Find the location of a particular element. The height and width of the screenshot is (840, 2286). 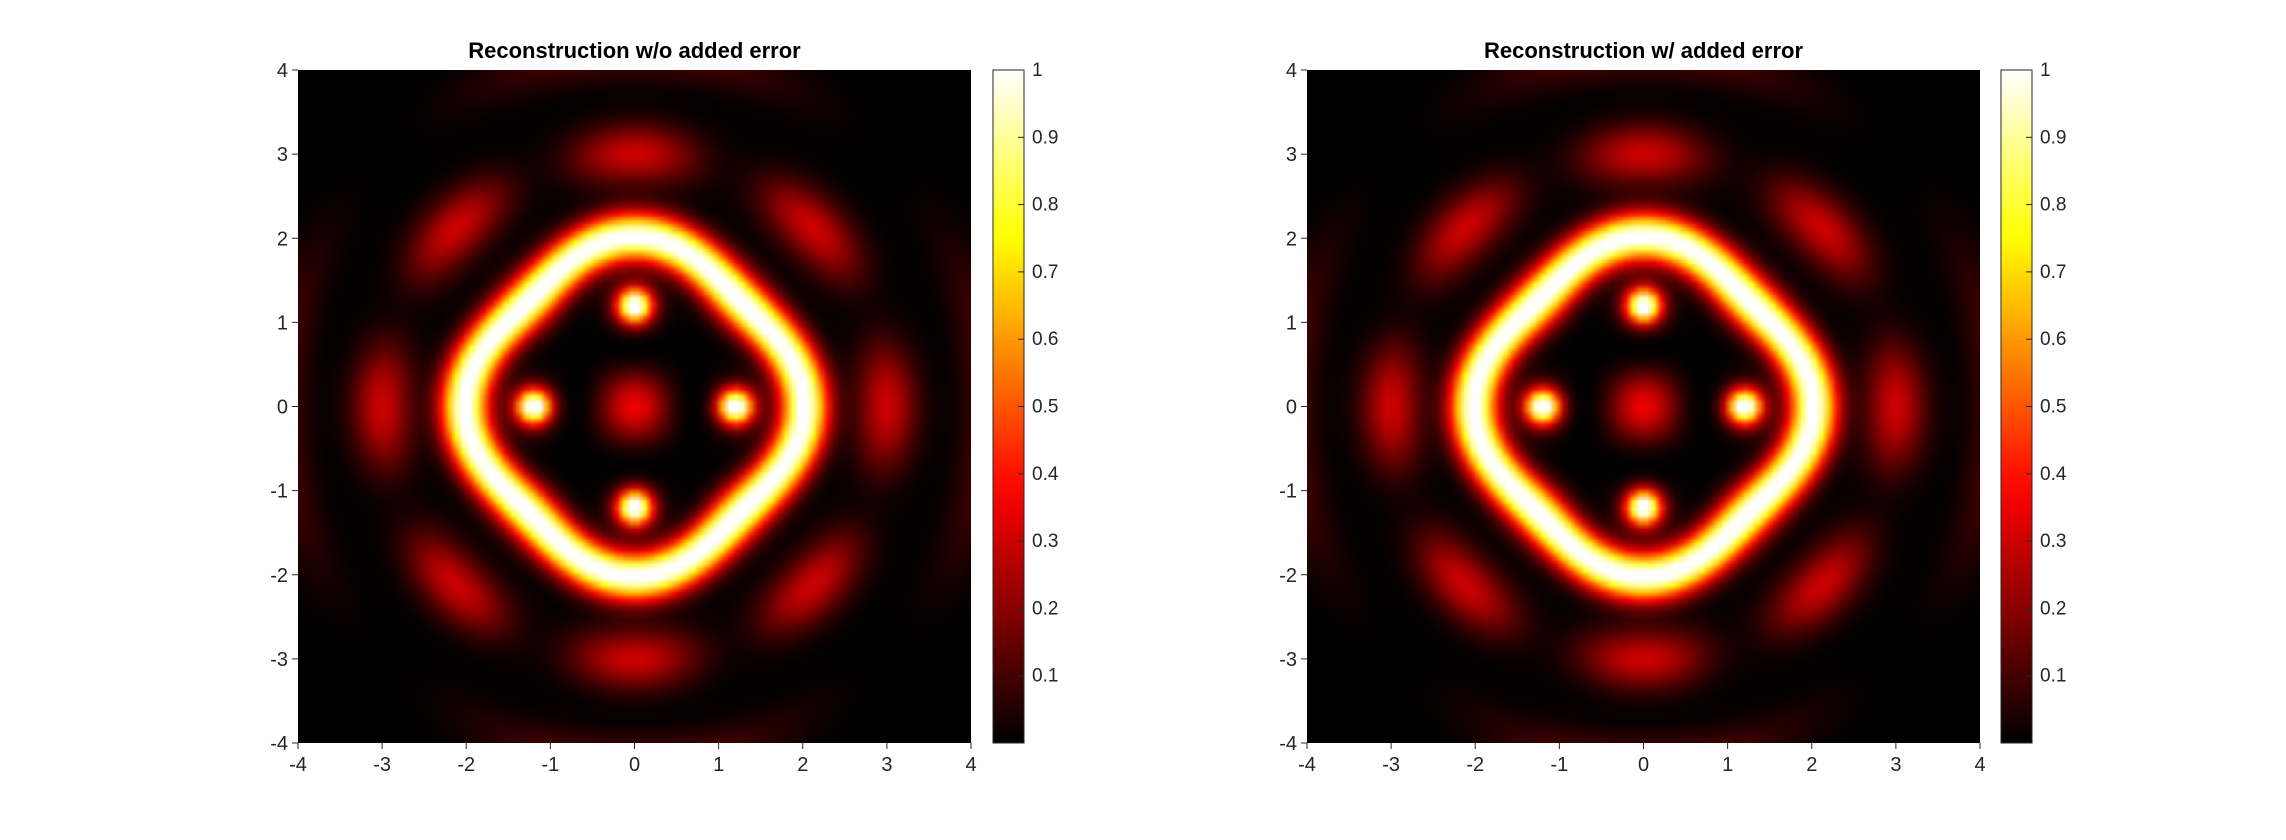

chart-title: Reconstruction w/o added error is located at coordinates (634, 50).